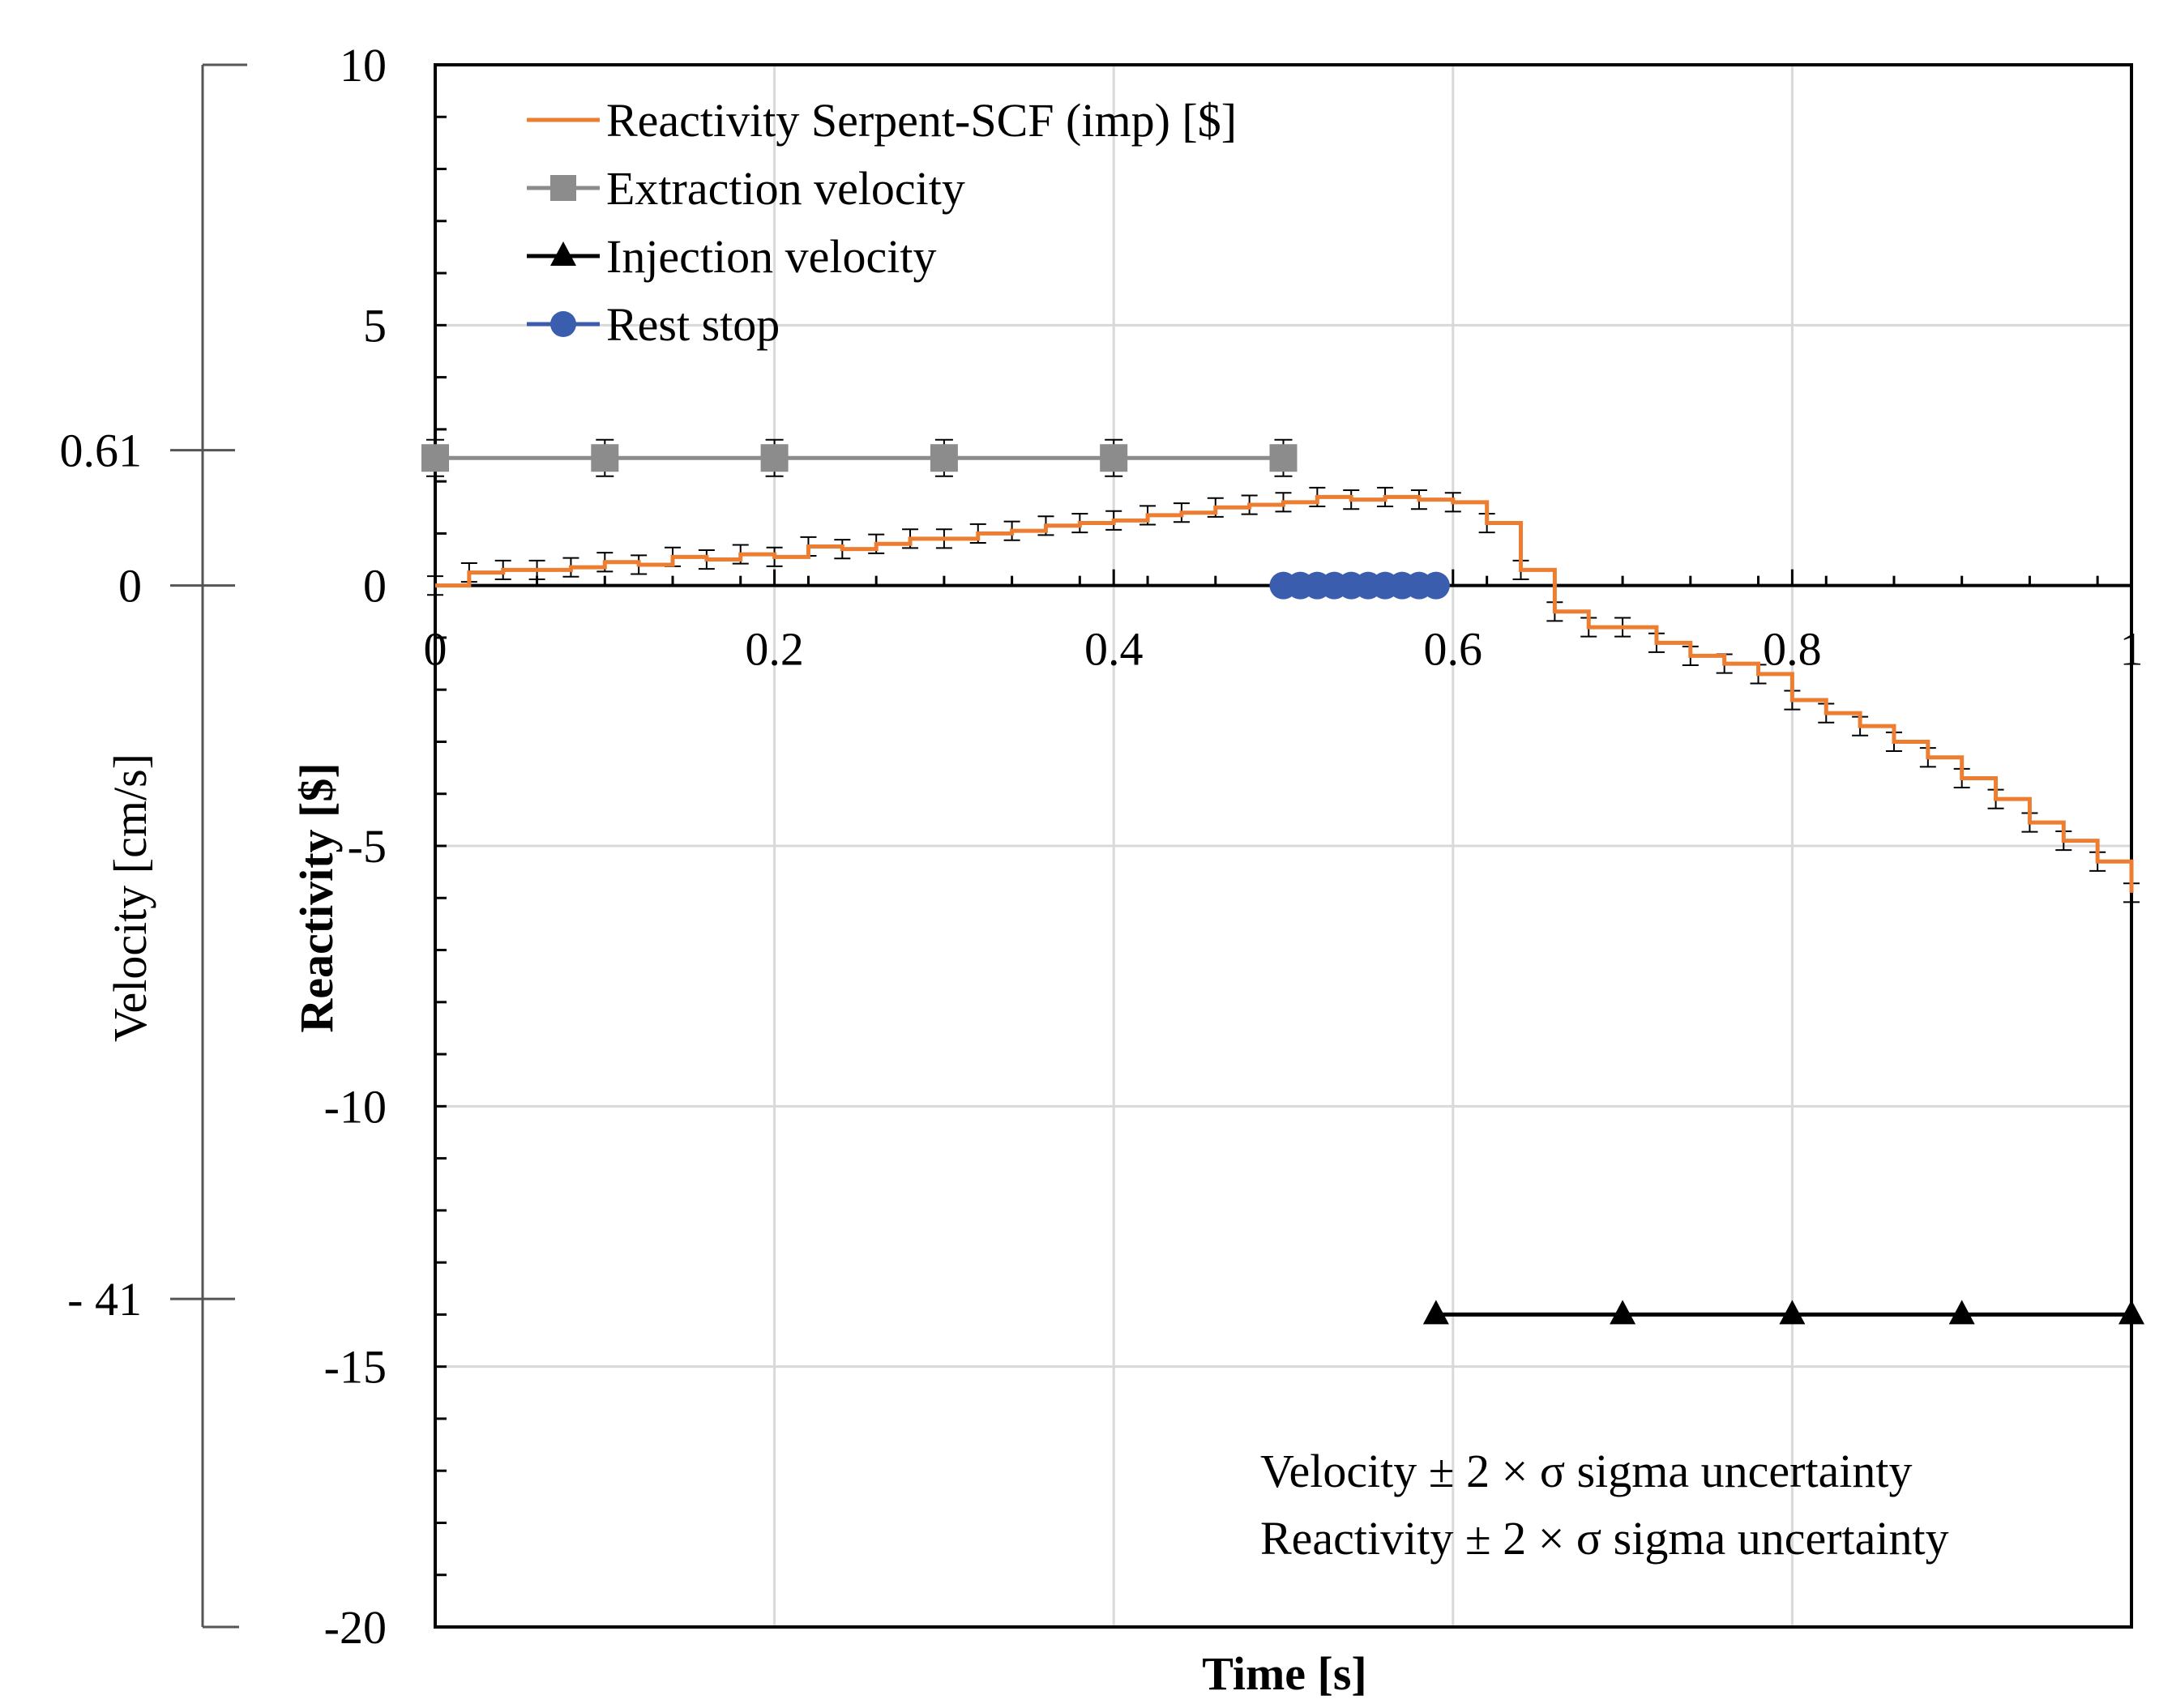 The height and width of the screenshot is (1708, 2172). Describe the element at coordinates (774, 650) in the screenshot. I see `x-tick-label: 0.2` at that location.